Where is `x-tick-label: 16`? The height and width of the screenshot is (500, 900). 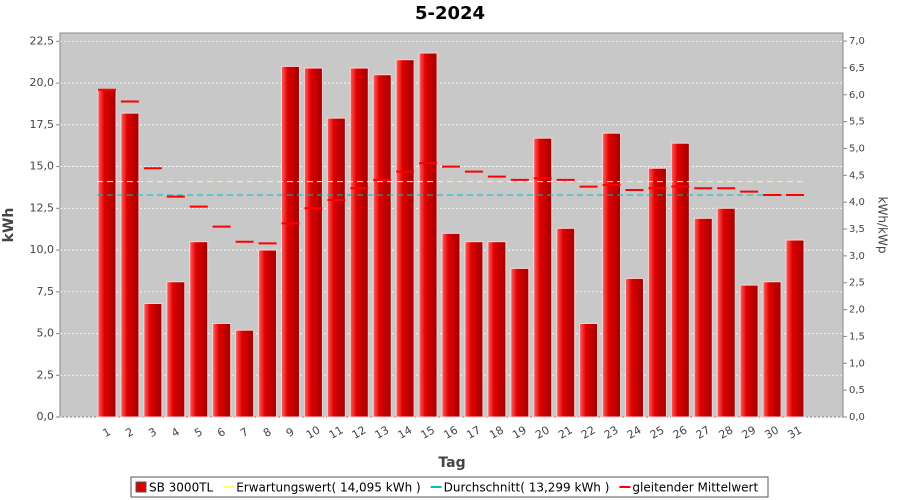 x-tick-label: 16 is located at coordinates (450, 432).